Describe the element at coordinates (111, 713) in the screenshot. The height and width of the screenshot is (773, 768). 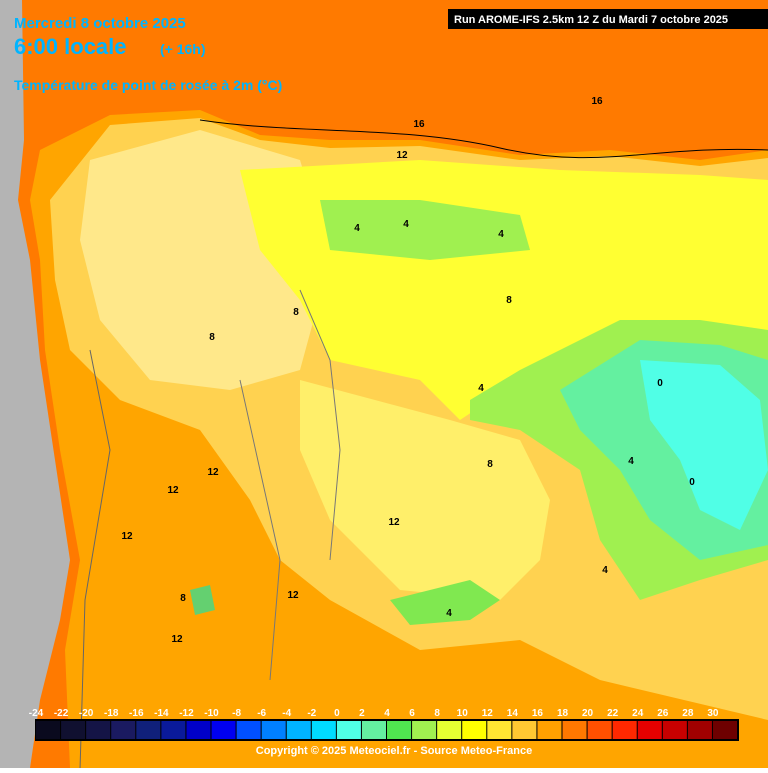
I see `colorbar-tick-label: -18` at that location.